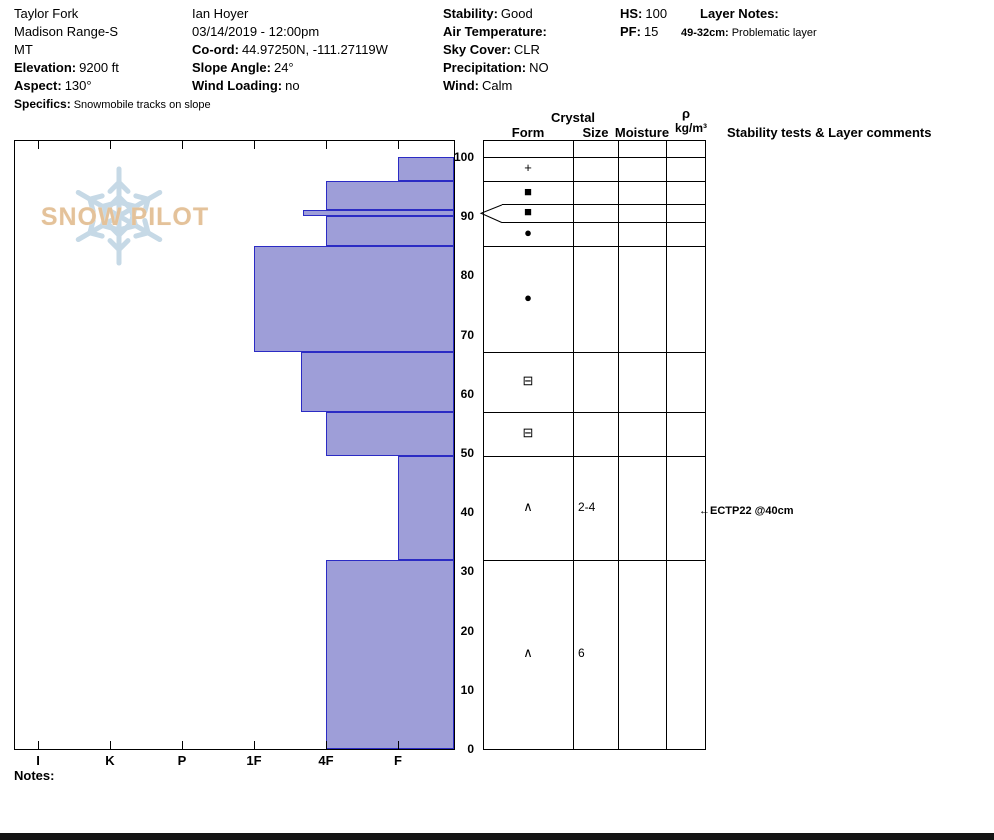  Describe the element at coordinates (215, 49) in the screenshot. I see `coord-label: Co-ord:` at that location.